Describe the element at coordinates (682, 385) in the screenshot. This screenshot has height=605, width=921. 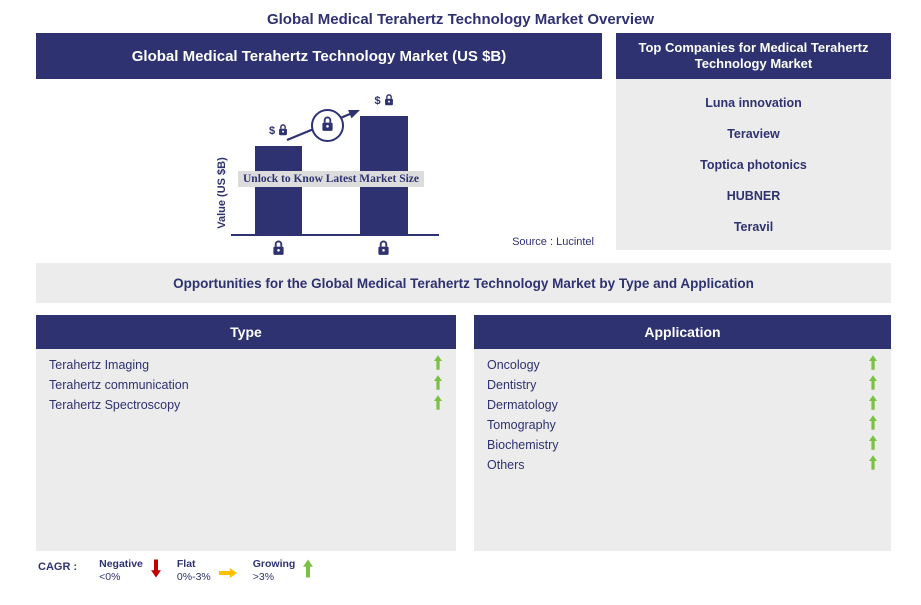
I see `list-item: Dentistry` at that location.